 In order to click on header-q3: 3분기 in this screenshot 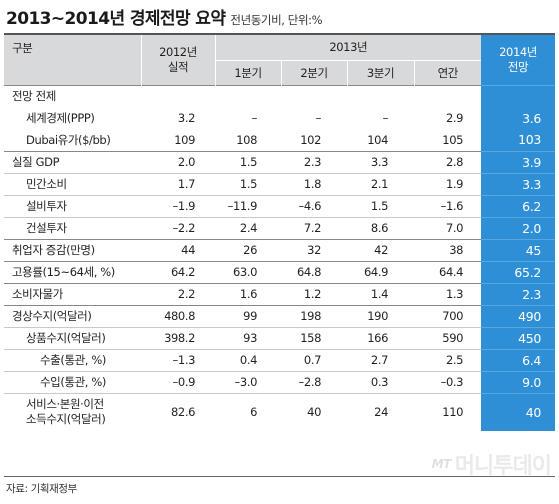, I will do `click(380, 72)`.